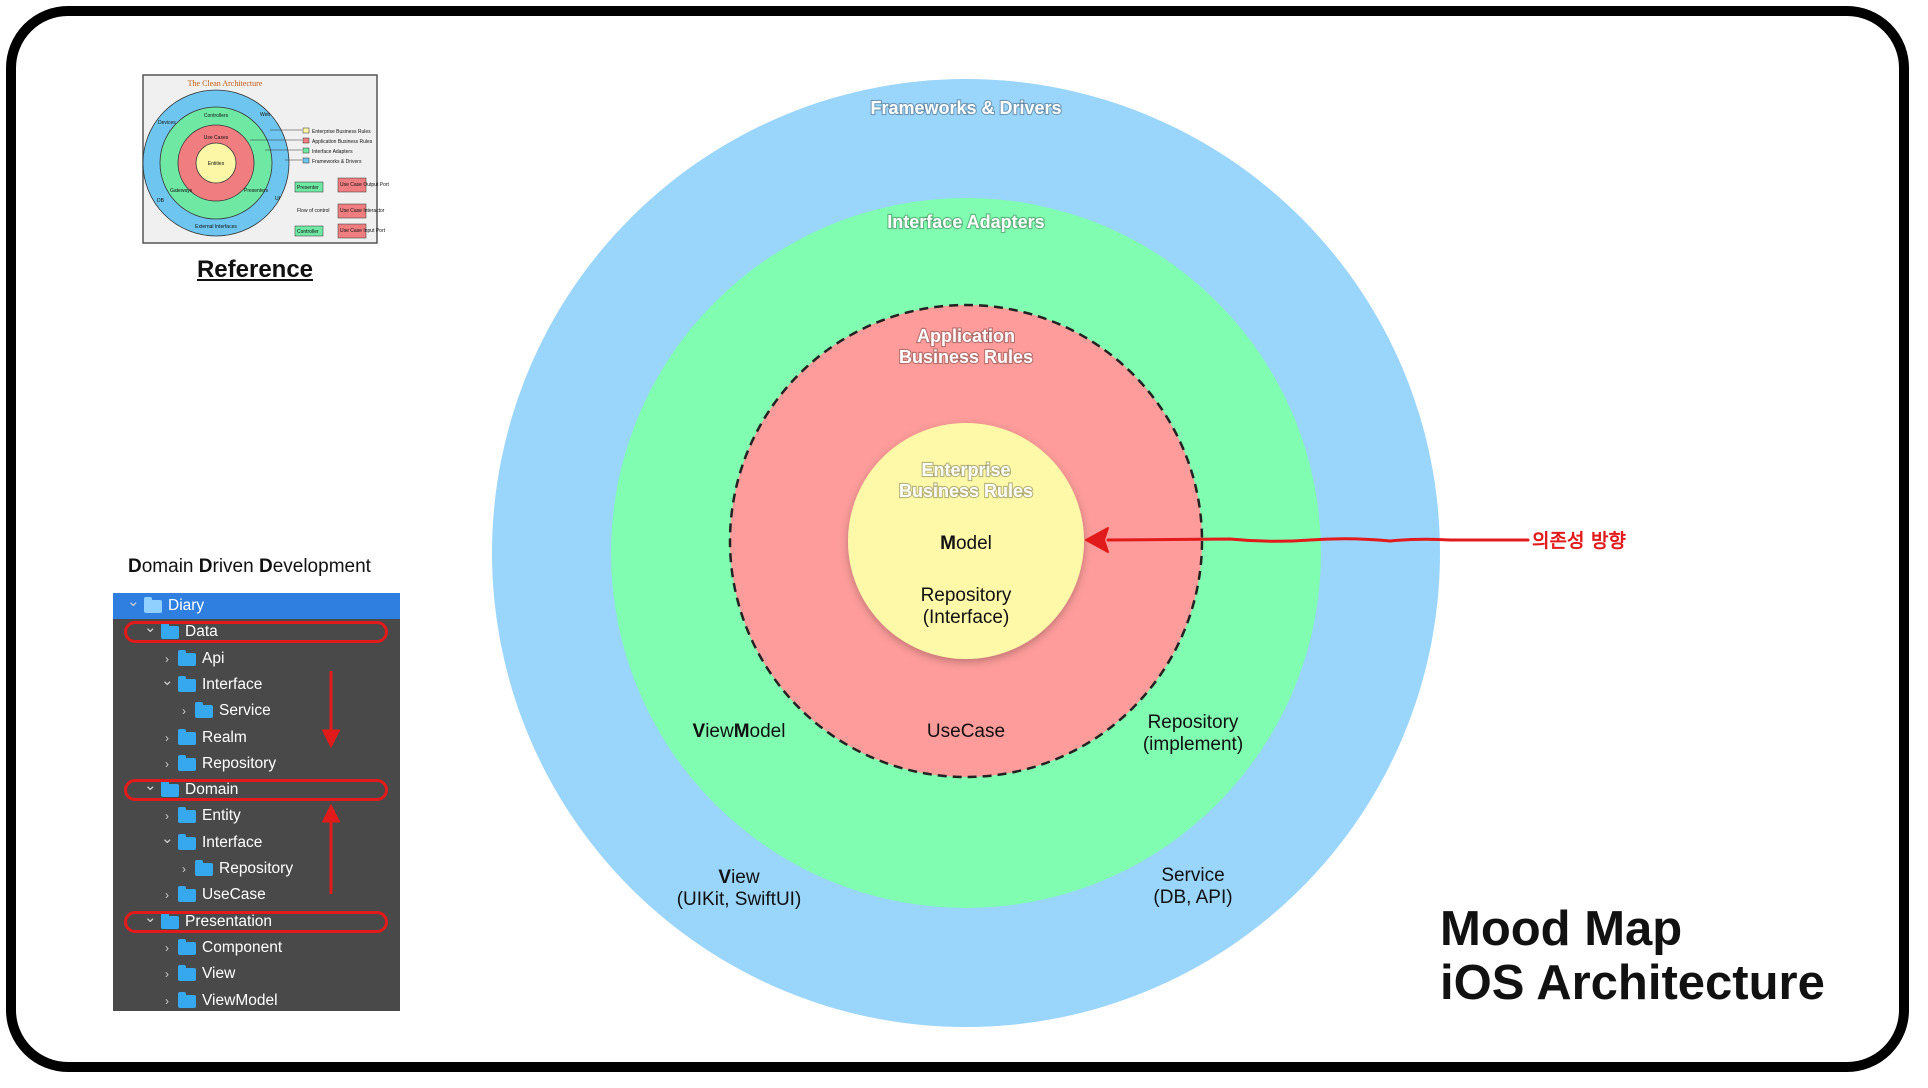  I want to click on enterprise-rules-label-1: Enterprise, so click(965, 470).